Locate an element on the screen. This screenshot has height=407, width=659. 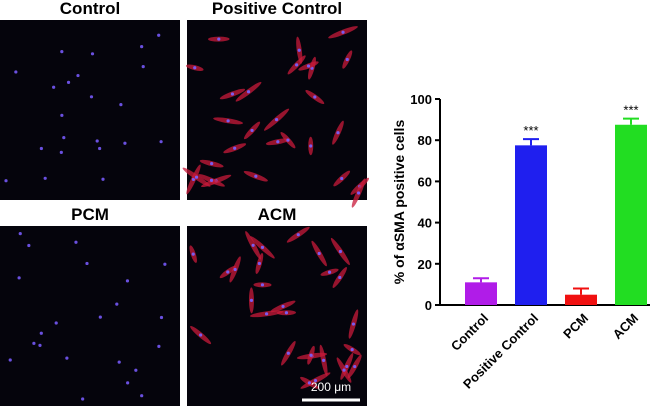
x-tick-label: Control is located at coordinates (469, 332).